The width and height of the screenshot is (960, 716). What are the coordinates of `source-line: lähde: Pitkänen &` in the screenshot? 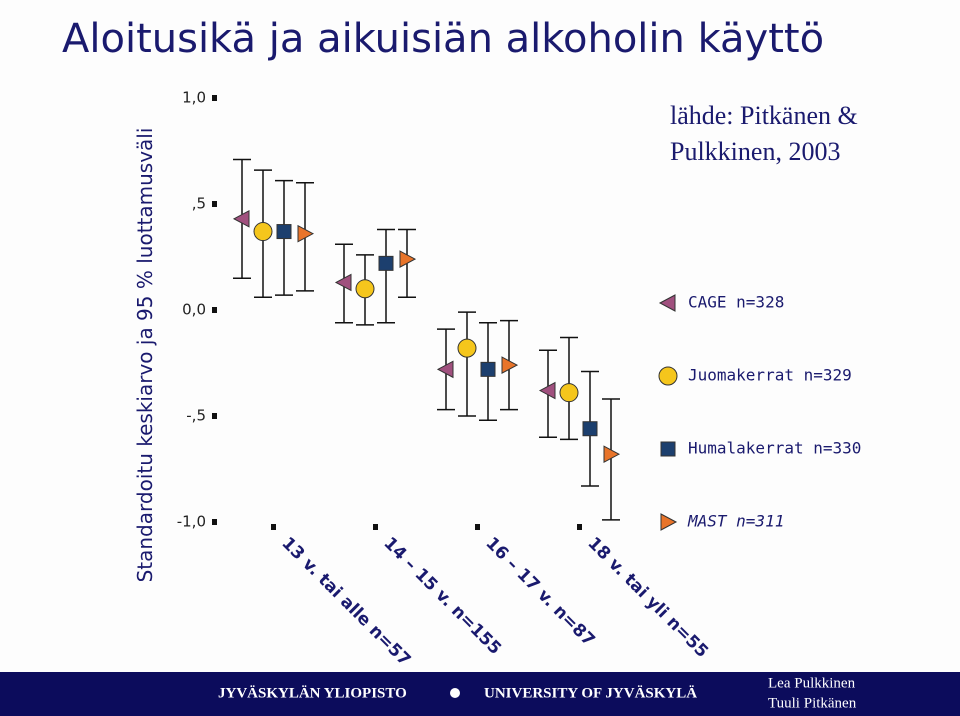 It's located at (764, 115).